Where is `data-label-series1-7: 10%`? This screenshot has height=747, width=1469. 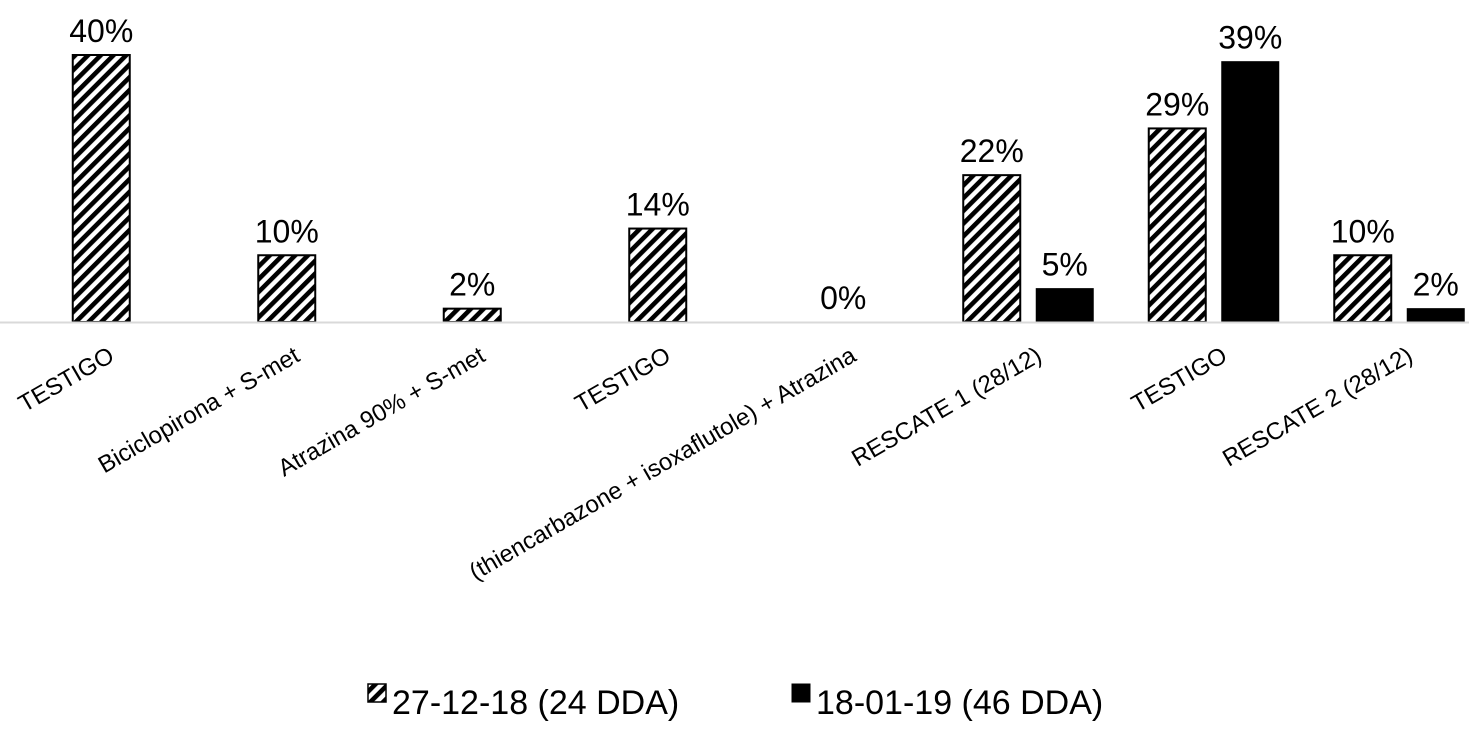 data-label-series1-7: 10% is located at coordinates (1363, 231).